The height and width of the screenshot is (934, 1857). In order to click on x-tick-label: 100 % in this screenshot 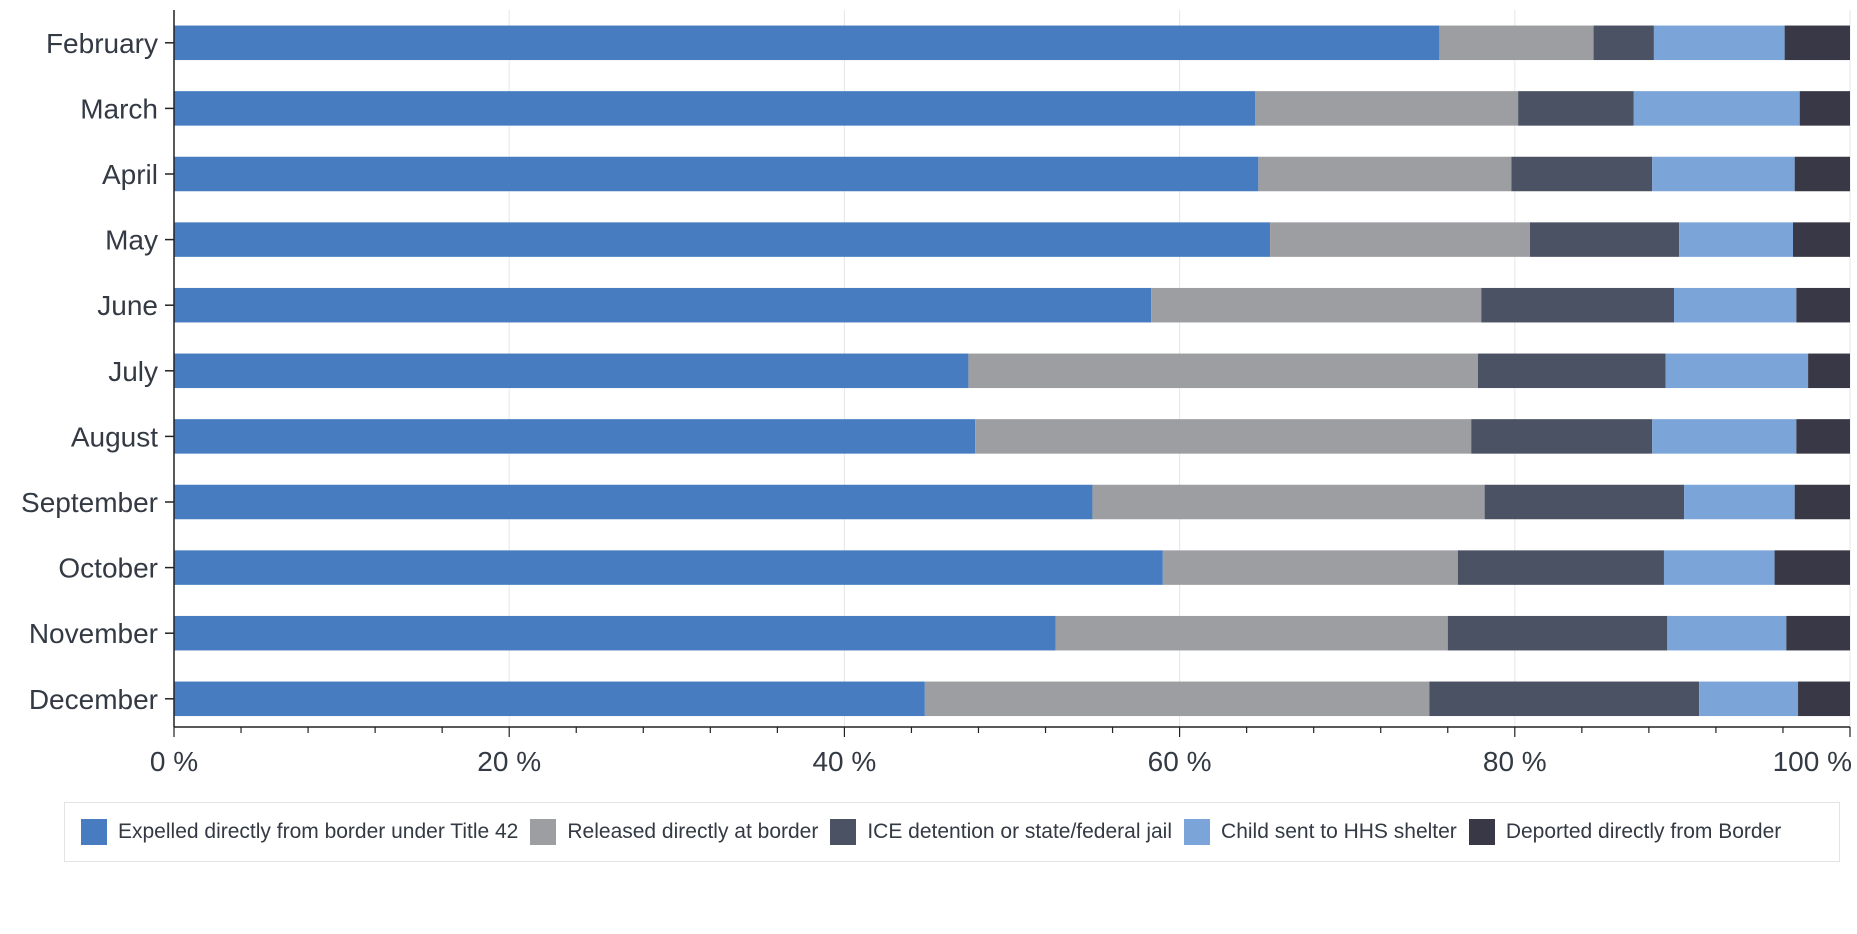, I will do `click(1812, 761)`.